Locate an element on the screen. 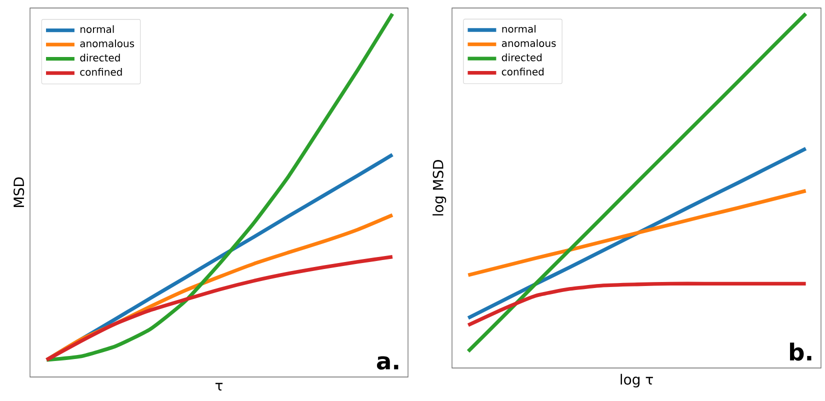 The image size is (825, 401). y-axis-title: log MSD is located at coordinates (439, 188).